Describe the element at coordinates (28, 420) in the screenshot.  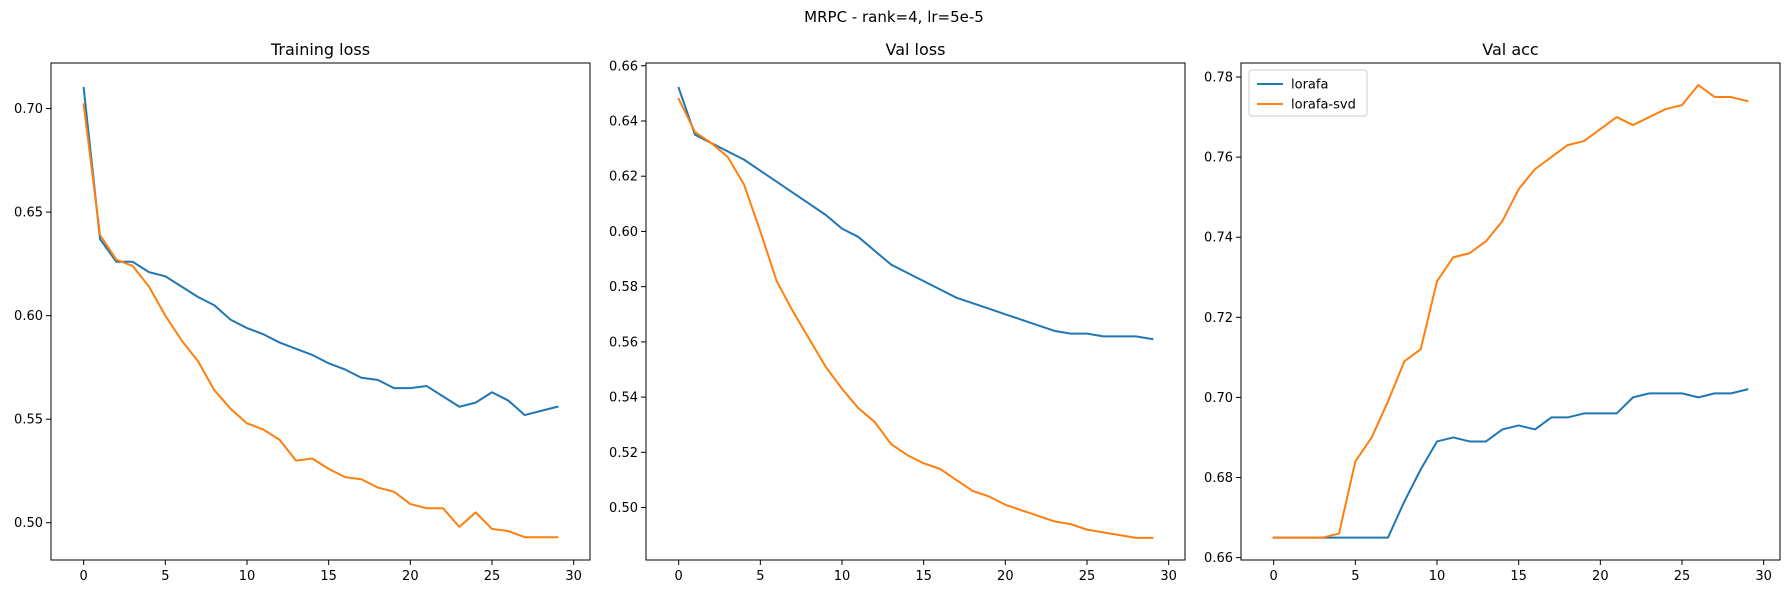
I see `y-tick-label: 0.55` at that location.